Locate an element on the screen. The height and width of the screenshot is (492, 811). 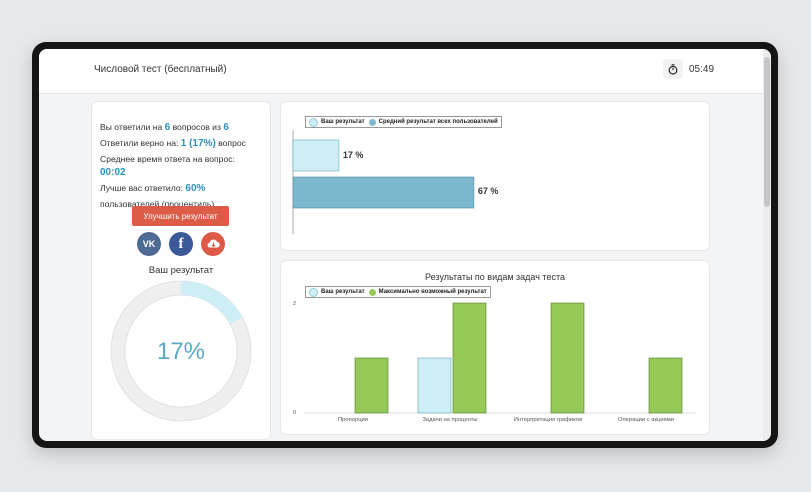
top-bar: Числовой тест (бесплатный) 05:49 is located at coordinates (401, 71).